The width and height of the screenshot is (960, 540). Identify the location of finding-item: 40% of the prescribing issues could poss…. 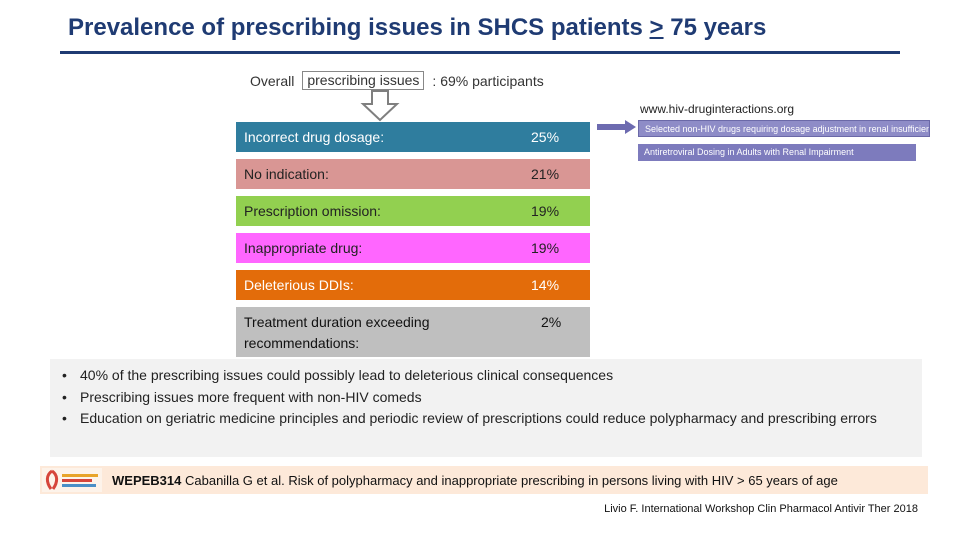
(492, 376).